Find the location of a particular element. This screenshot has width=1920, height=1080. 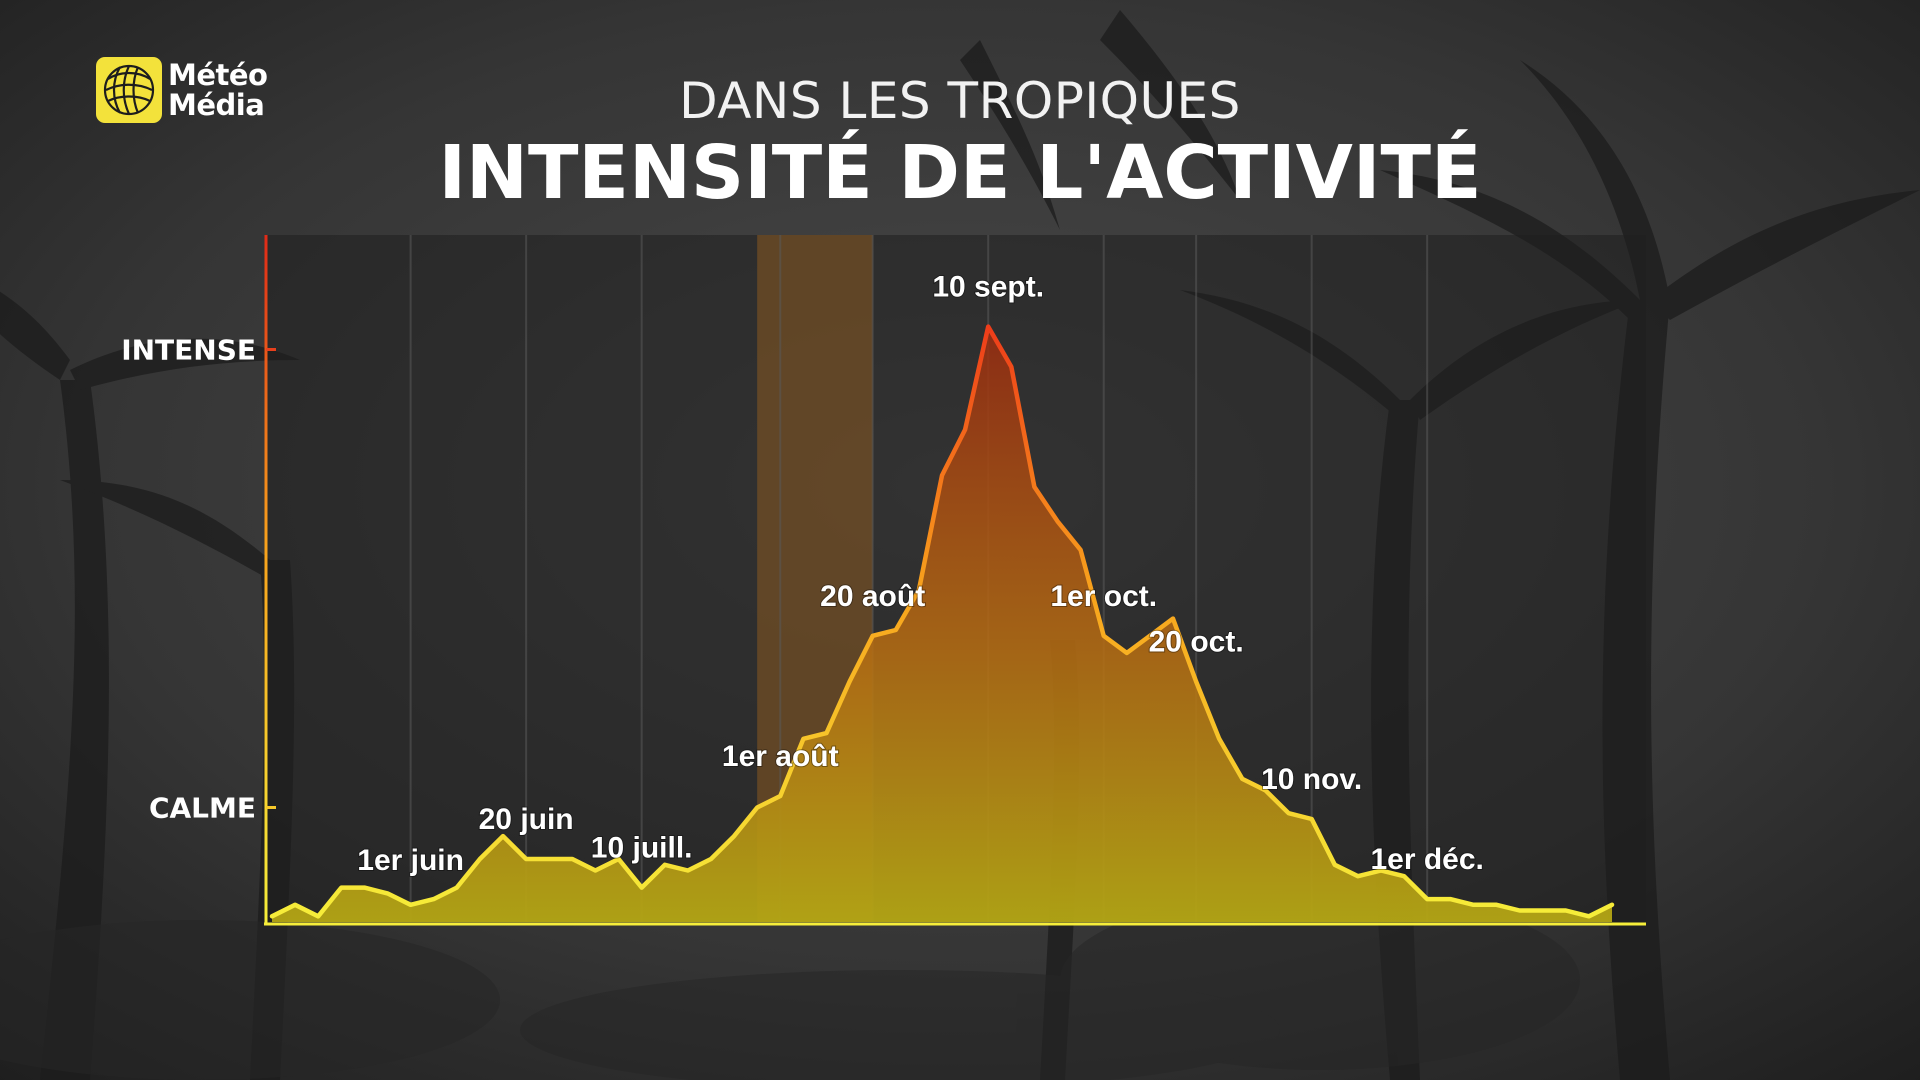

y-tick-label-intense: INTENSE is located at coordinates (188, 350).